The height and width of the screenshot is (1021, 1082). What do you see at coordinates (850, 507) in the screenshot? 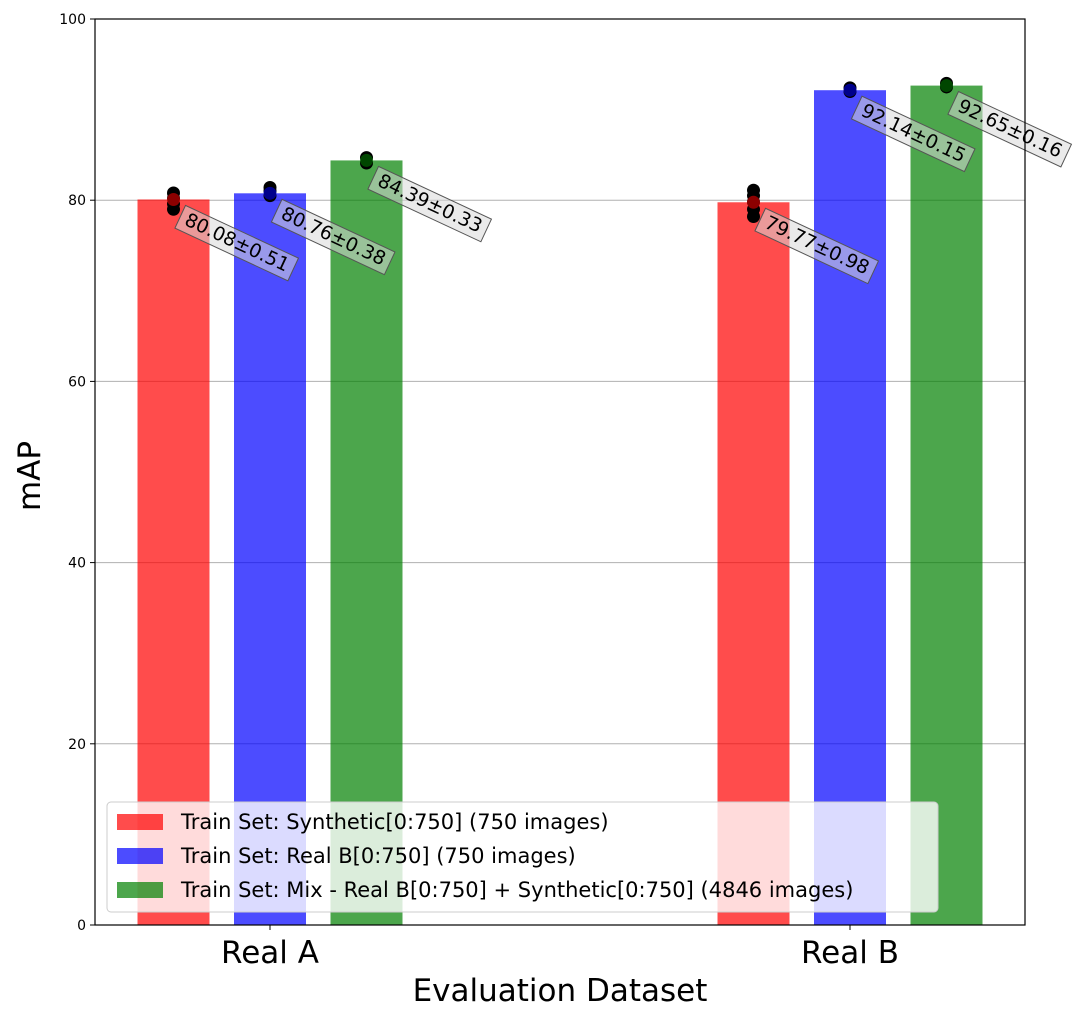
I see `bar-series2-real-b` at bounding box center [850, 507].